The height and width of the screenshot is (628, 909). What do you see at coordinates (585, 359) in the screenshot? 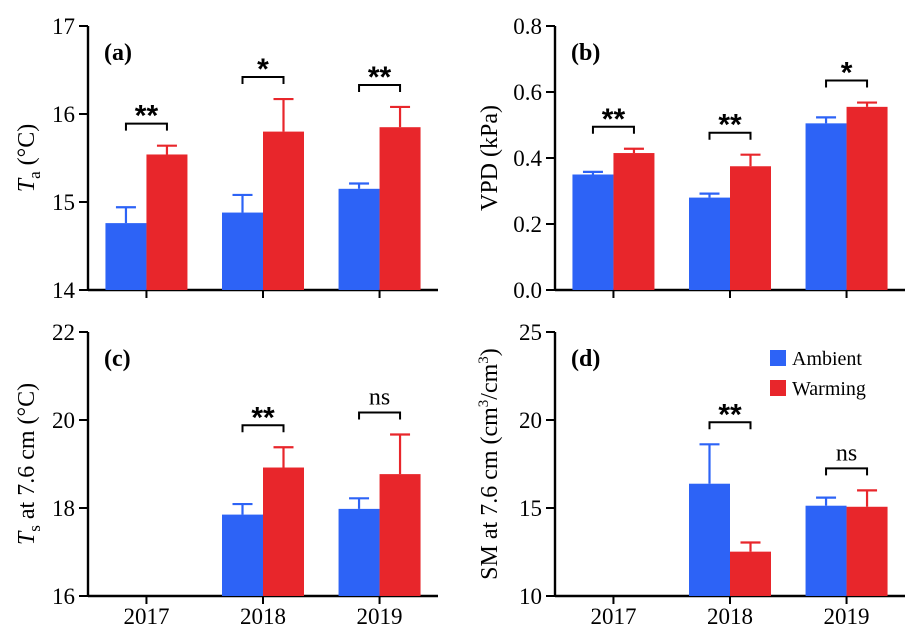
I see `panel-label: (d)` at bounding box center [585, 359].